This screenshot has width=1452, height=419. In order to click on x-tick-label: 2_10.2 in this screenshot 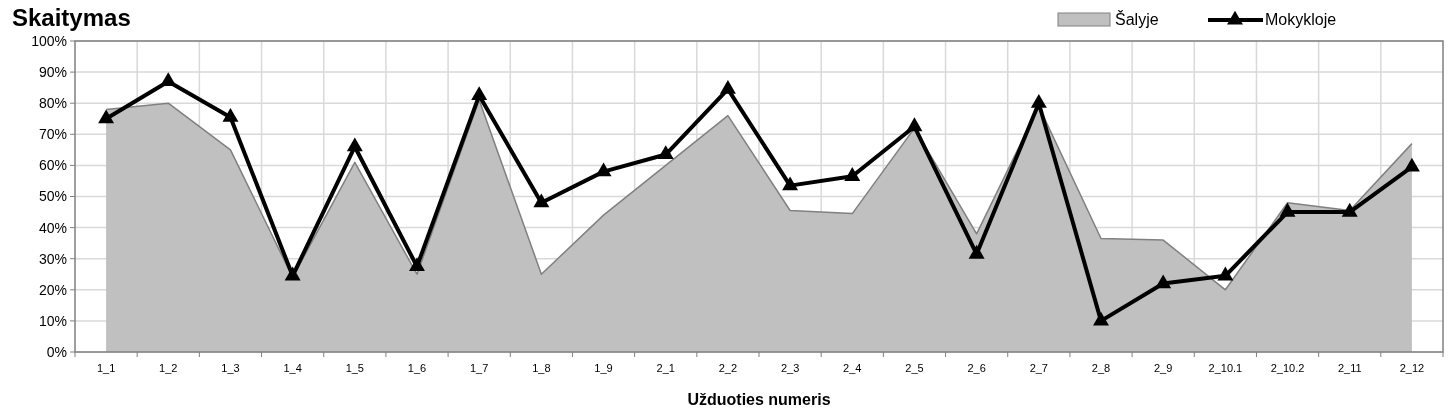, I will do `click(1287, 368)`.